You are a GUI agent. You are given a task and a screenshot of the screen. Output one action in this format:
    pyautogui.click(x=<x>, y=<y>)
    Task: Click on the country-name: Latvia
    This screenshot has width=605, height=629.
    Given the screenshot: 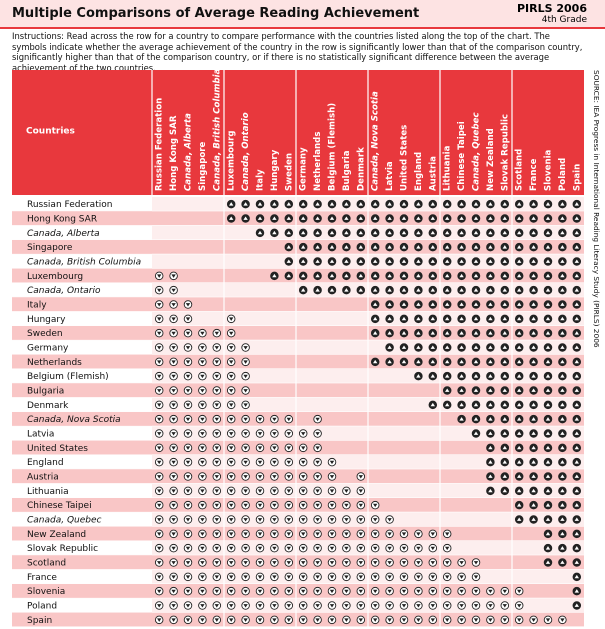 What is the action you would take?
    pyautogui.click(x=40, y=435)
    